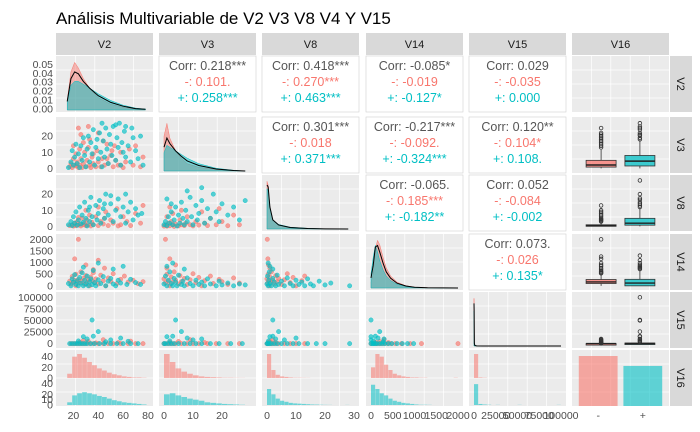  I want to click on corr-total-label: Corr: 0.029, so click(517, 66).